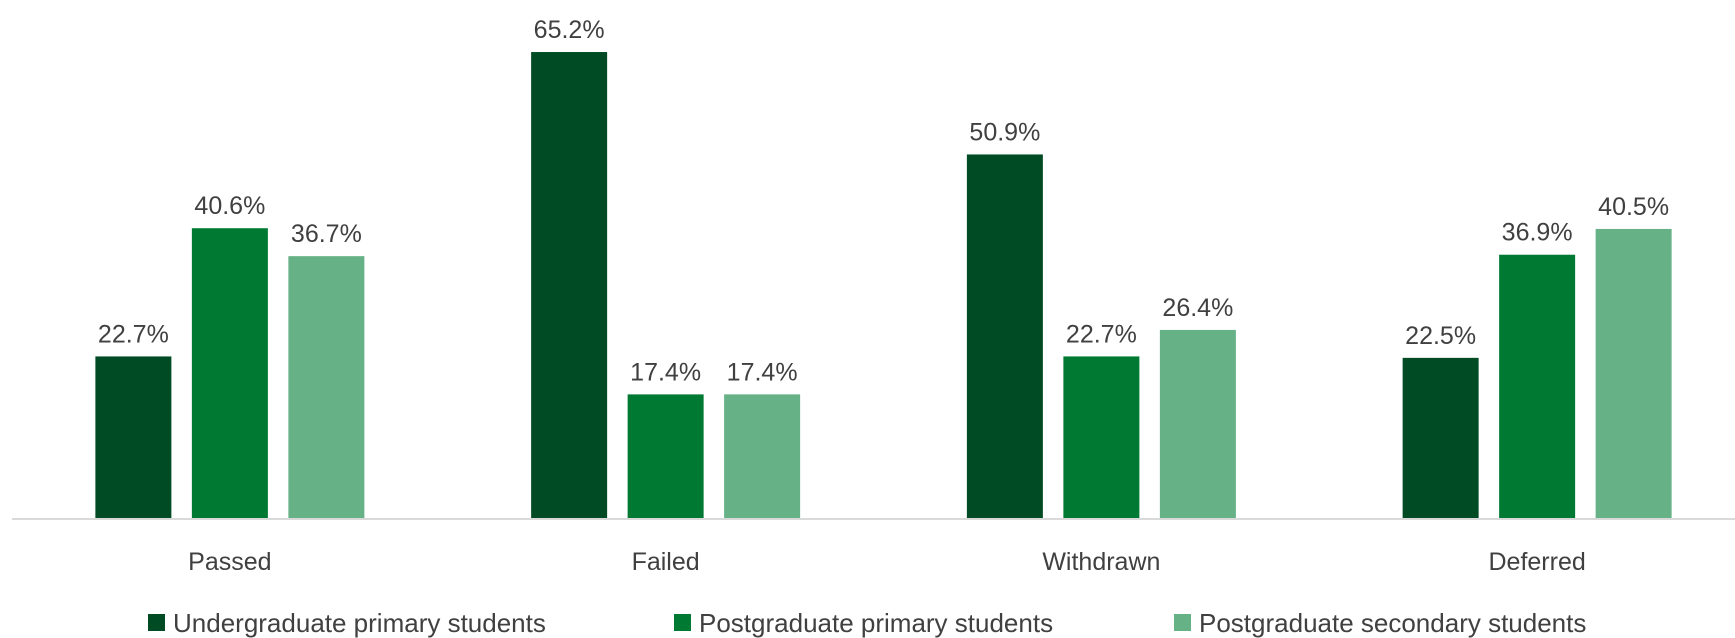 This screenshot has width=1735, height=638. What do you see at coordinates (666, 562) in the screenshot?
I see `category-label-failed: Failed` at bounding box center [666, 562].